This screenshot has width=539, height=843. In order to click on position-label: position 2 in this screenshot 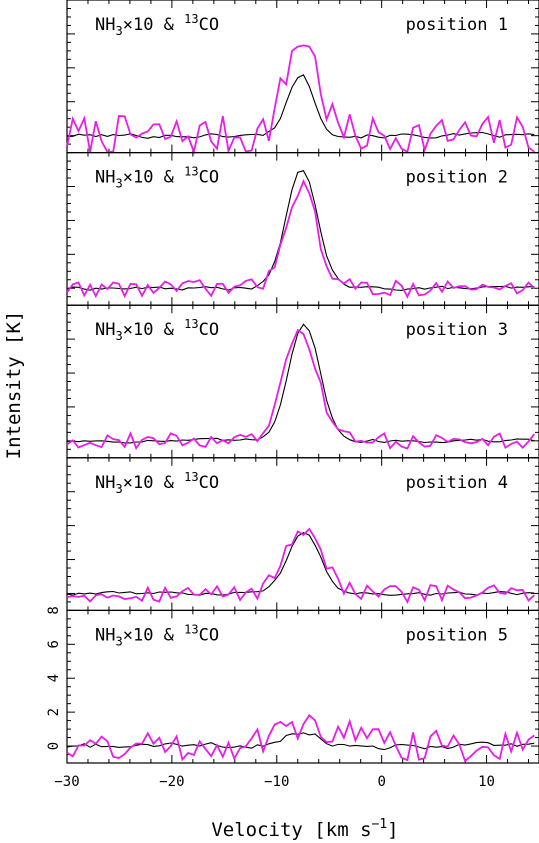, I will do `click(457, 178)`.